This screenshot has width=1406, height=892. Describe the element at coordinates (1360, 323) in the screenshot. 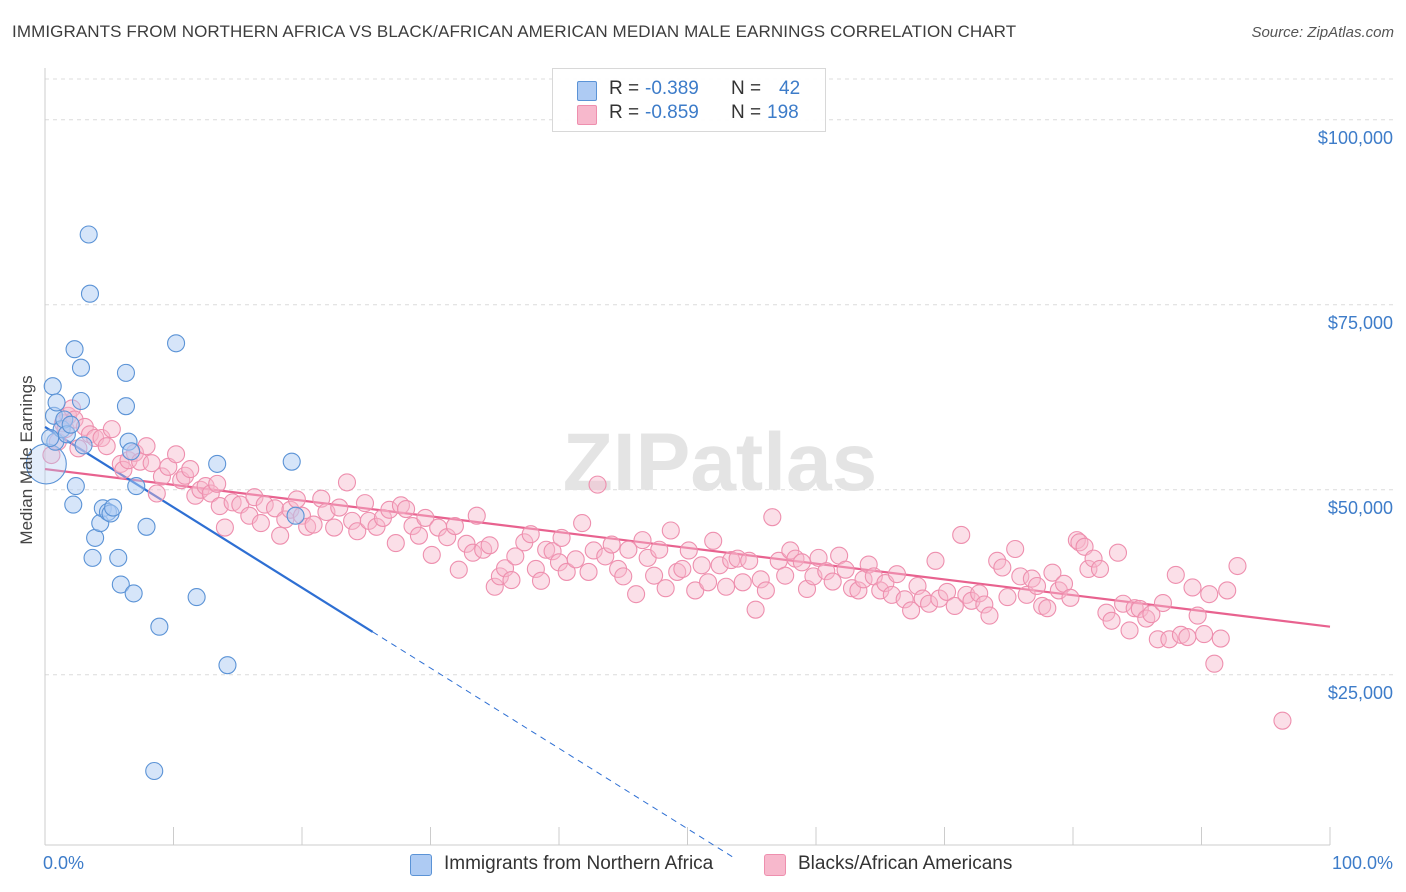

I see `y-tick-label: $75,000` at that location.